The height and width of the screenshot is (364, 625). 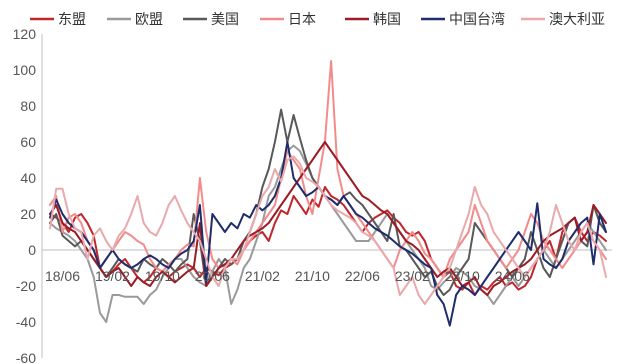 What do you see at coordinates (62, 276) in the screenshot?
I see `x-tick-label: 18/06` at bounding box center [62, 276].